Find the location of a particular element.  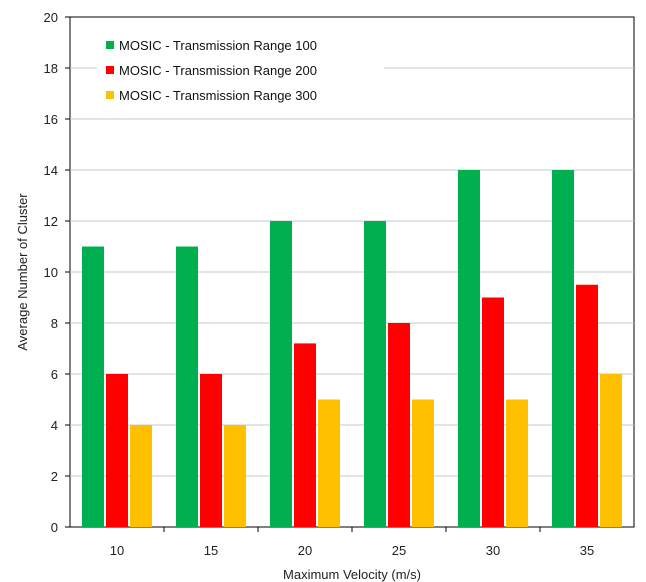

y-tick-label: 16 is located at coordinates (51, 119).